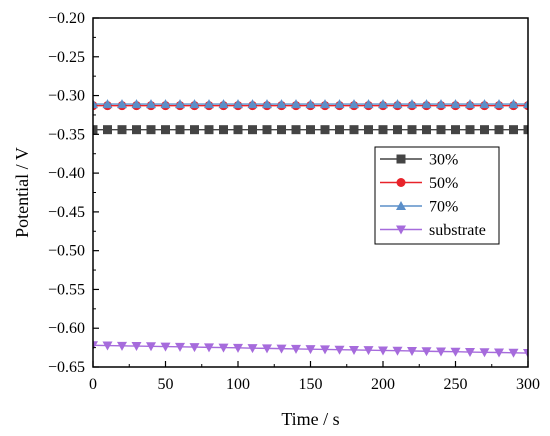  Describe the element at coordinates (66, 328) in the screenshot. I see `y-tick-label: −0.60` at that location.